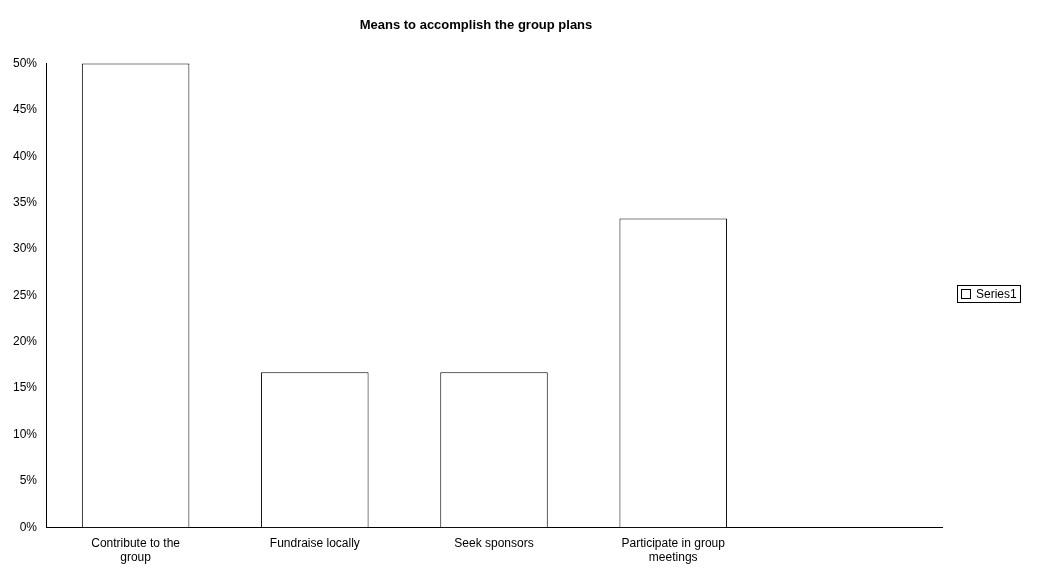 The image size is (1042, 578). What do you see at coordinates (494, 542) in the screenshot?
I see `x-tick-label: Seek sponsors` at bounding box center [494, 542].